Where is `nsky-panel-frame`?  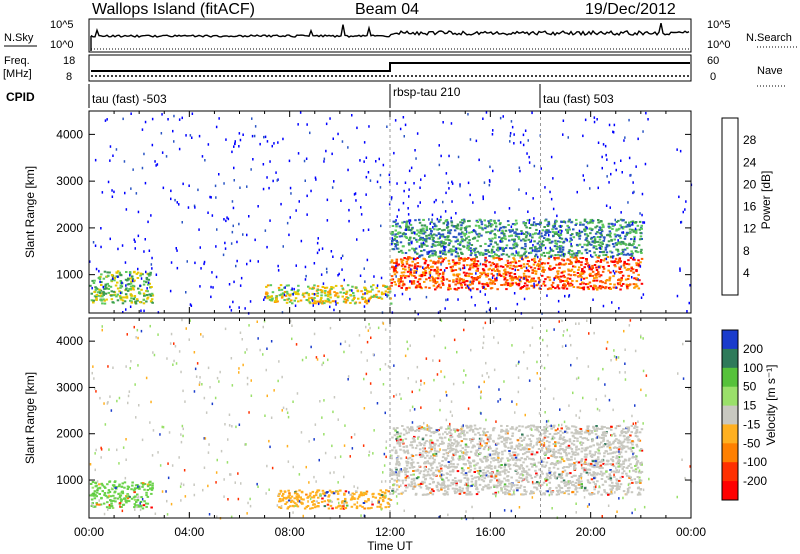 nsky-panel-frame is located at coordinates (390, 35).